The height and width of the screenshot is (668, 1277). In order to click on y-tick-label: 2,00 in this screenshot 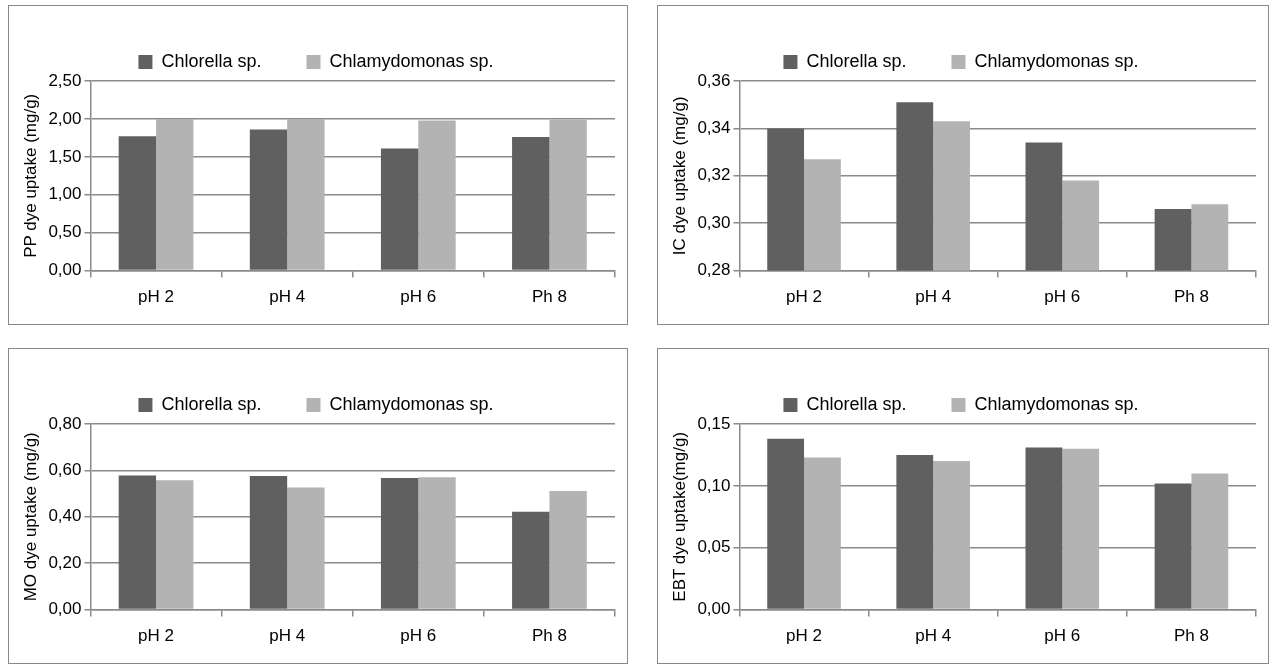, I will do `click(65, 118)`.